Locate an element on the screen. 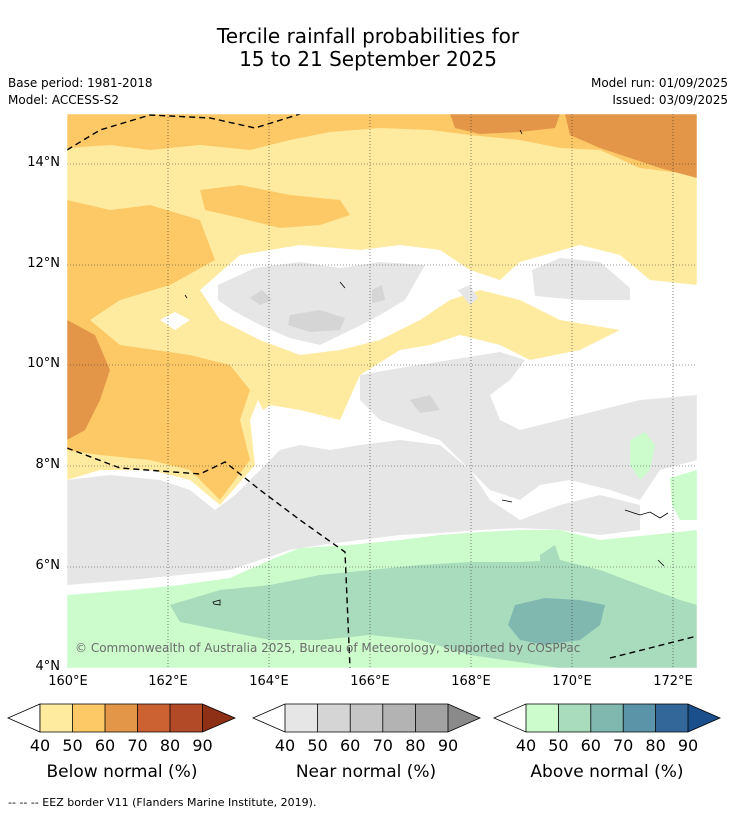 This screenshot has width=736, height=816. cb-near-tick: 60 is located at coordinates (350, 745).